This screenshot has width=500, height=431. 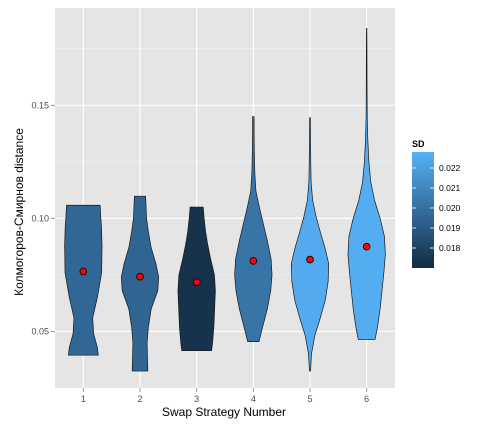 I want to click on x-tick-label: 1, so click(x=83, y=399).